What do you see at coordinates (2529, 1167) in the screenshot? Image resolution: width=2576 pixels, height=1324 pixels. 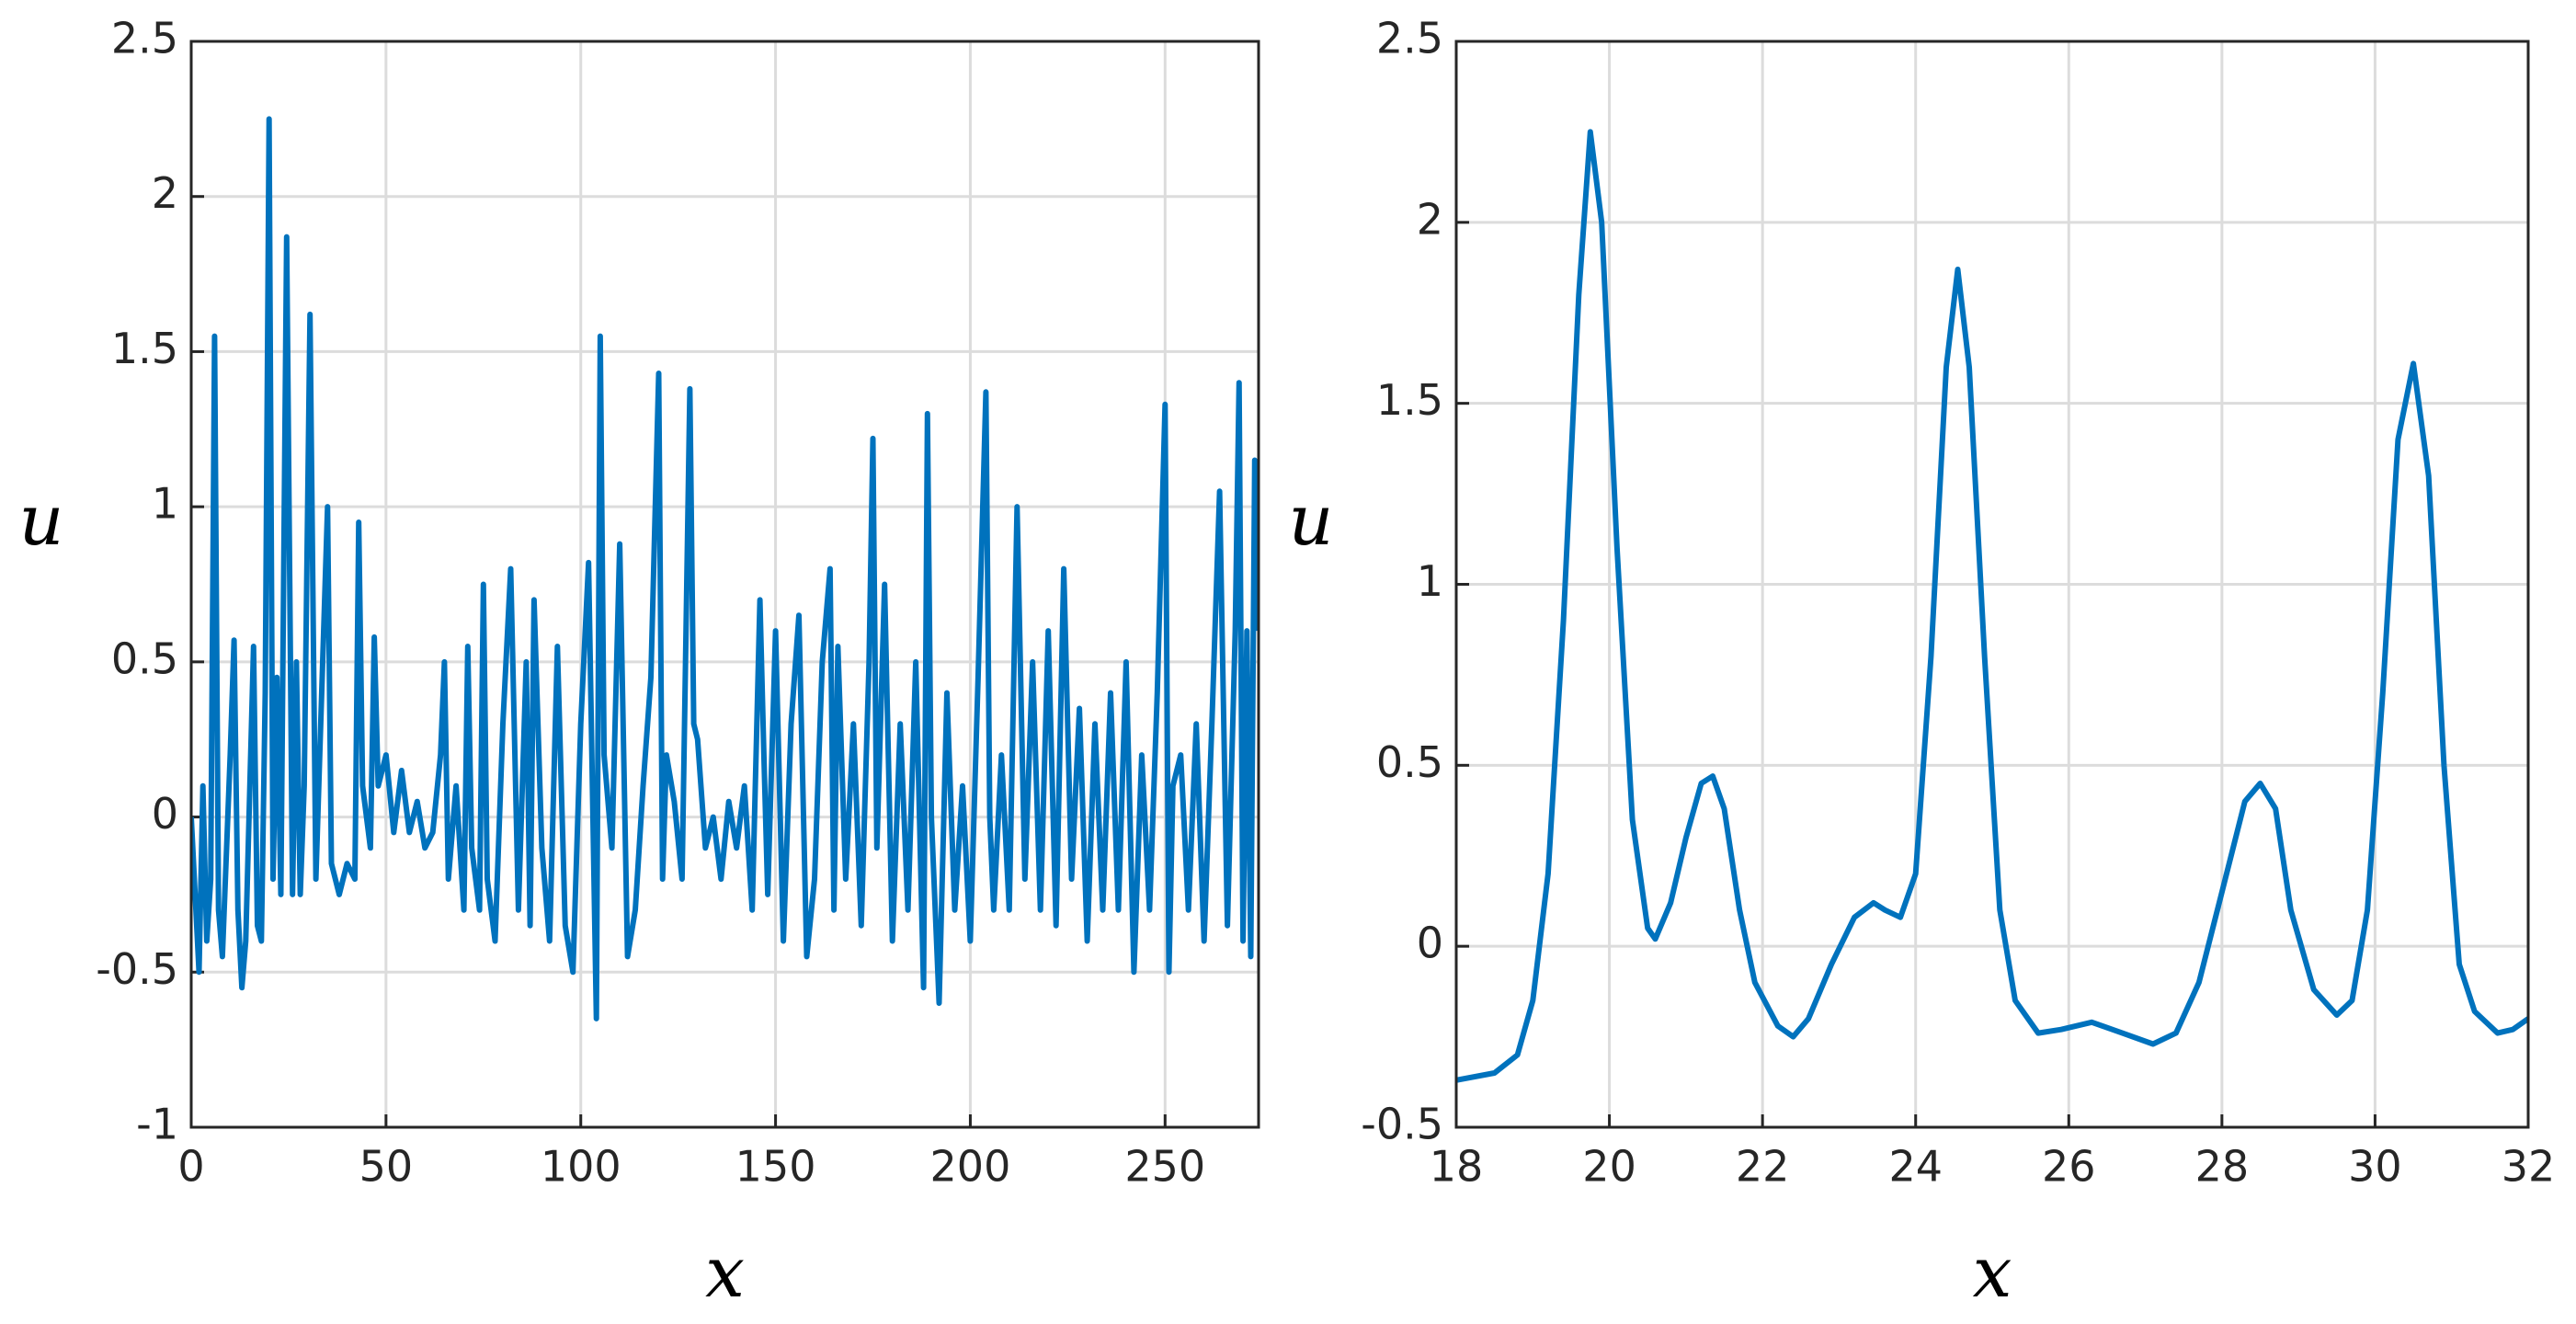 I see `x-tick-label: 32` at bounding box center [2529, 1167].